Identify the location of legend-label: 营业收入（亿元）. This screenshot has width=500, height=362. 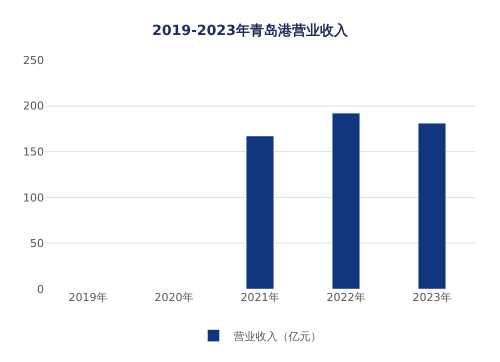
(278, 336).